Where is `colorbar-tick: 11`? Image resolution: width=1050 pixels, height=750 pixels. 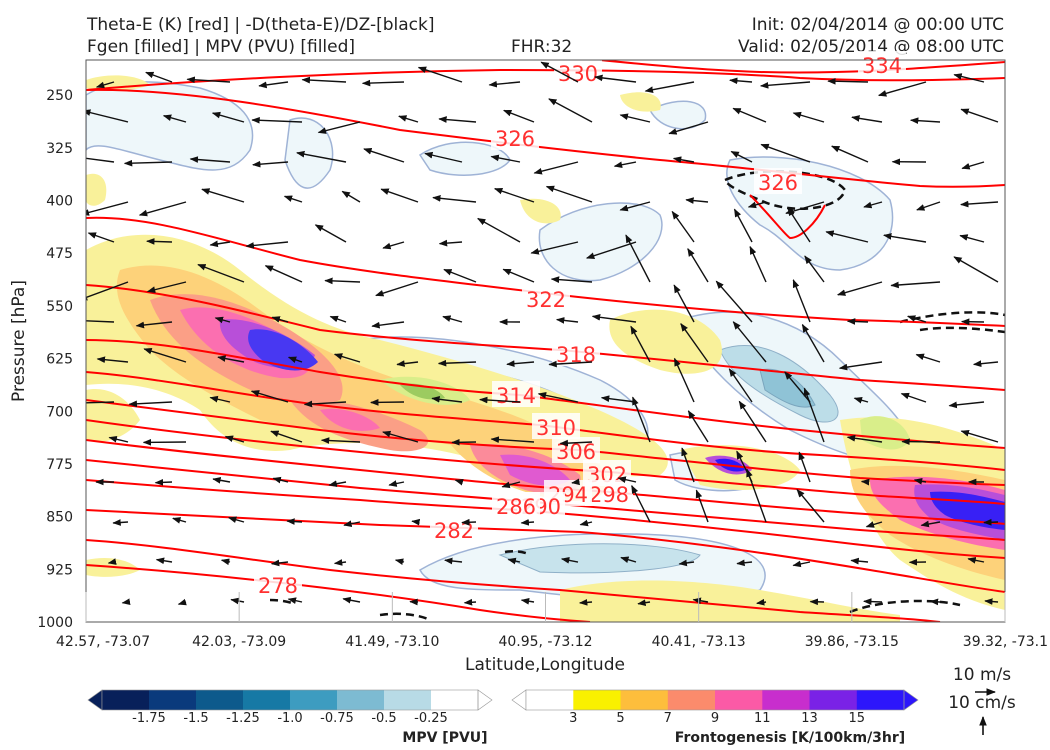 colorbar-tick: 11 is located at coordinates (762, 718).